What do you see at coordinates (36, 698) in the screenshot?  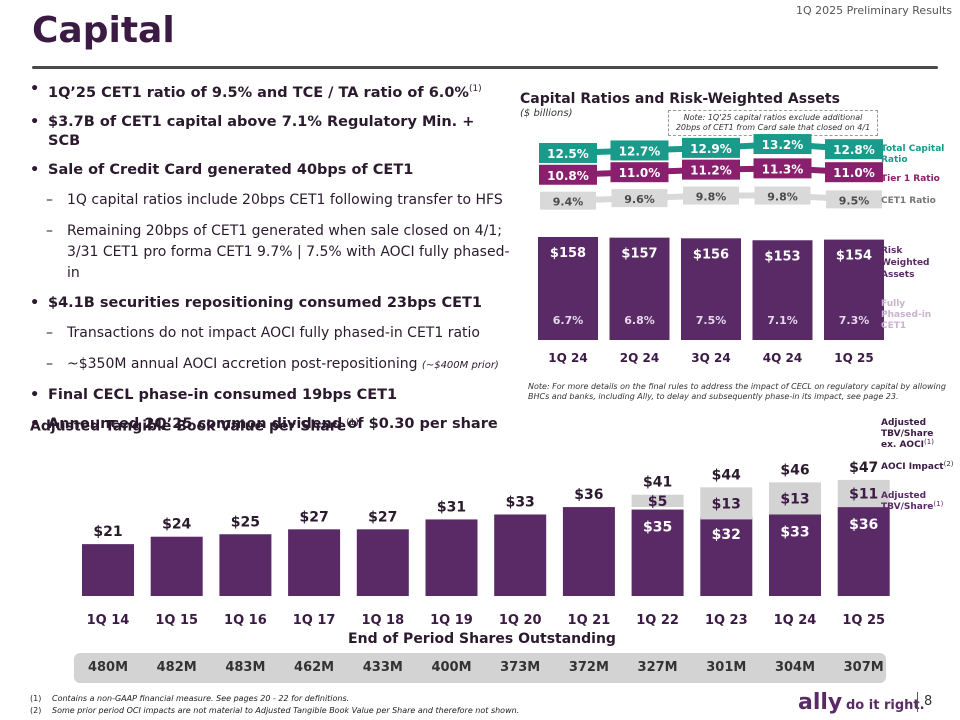 I see `footnote-number: (1)` at bounding box center [36, 698].